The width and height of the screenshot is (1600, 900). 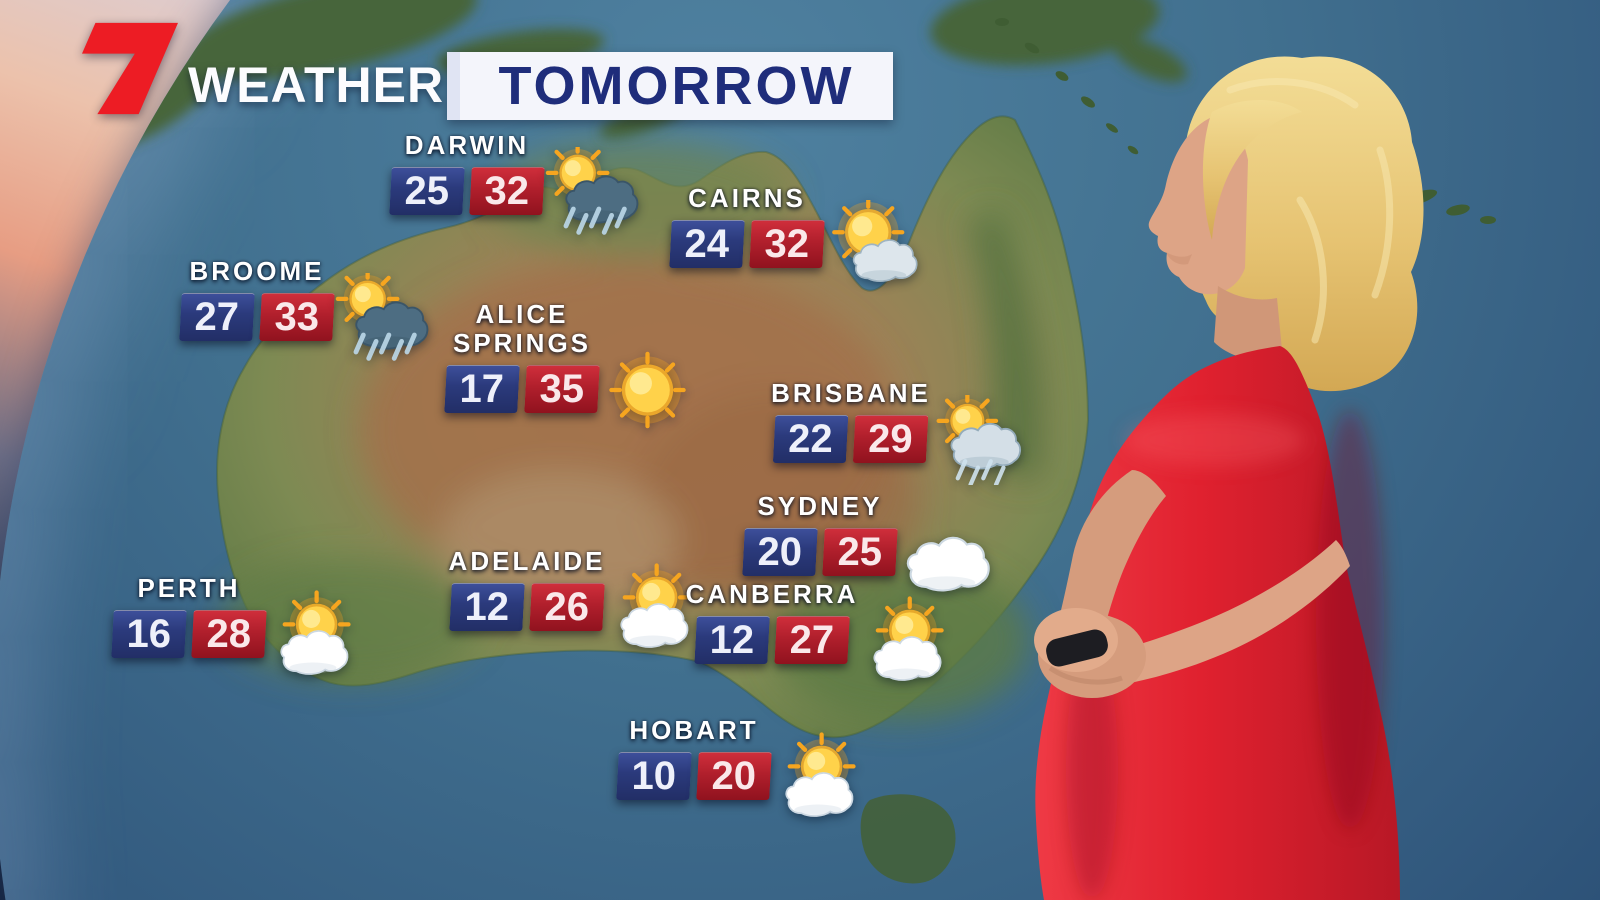 I want to click on city-name: ALICE SPRINGS, so click(x=522, y=329).